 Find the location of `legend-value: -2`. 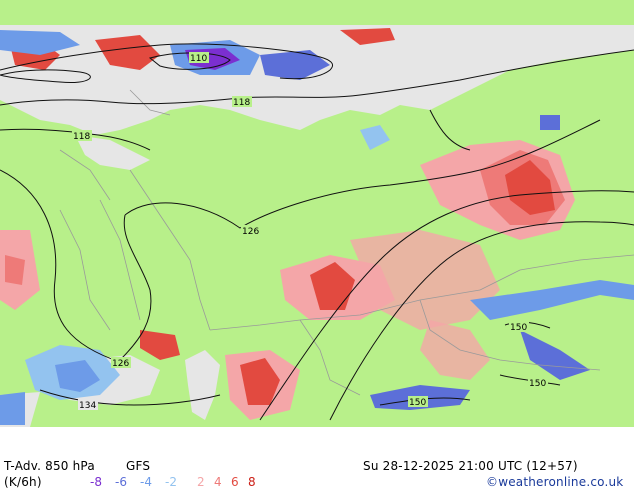

legend-value: -2 is located at coordinates (171, 482).